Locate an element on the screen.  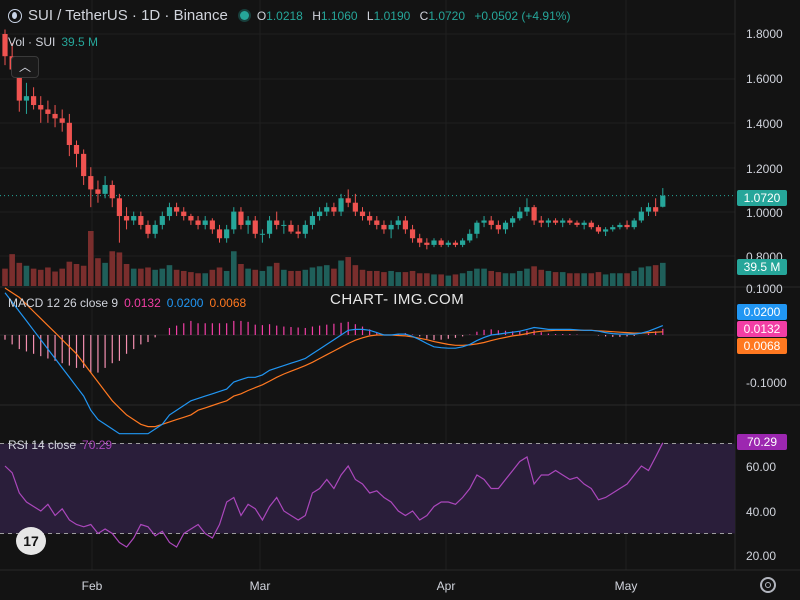
macd-signal-value: 0.0068 is located at coordinates (228, 303).